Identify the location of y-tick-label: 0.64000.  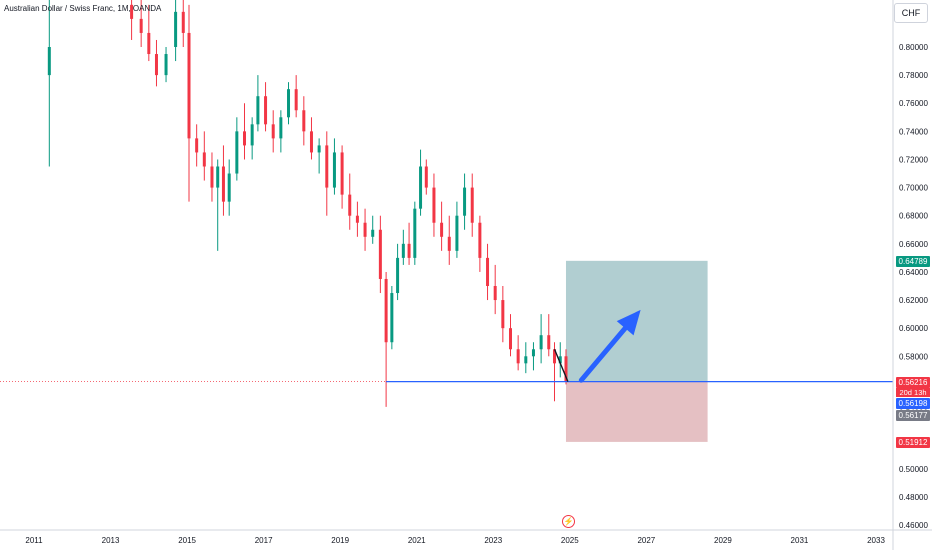
(913, 272).